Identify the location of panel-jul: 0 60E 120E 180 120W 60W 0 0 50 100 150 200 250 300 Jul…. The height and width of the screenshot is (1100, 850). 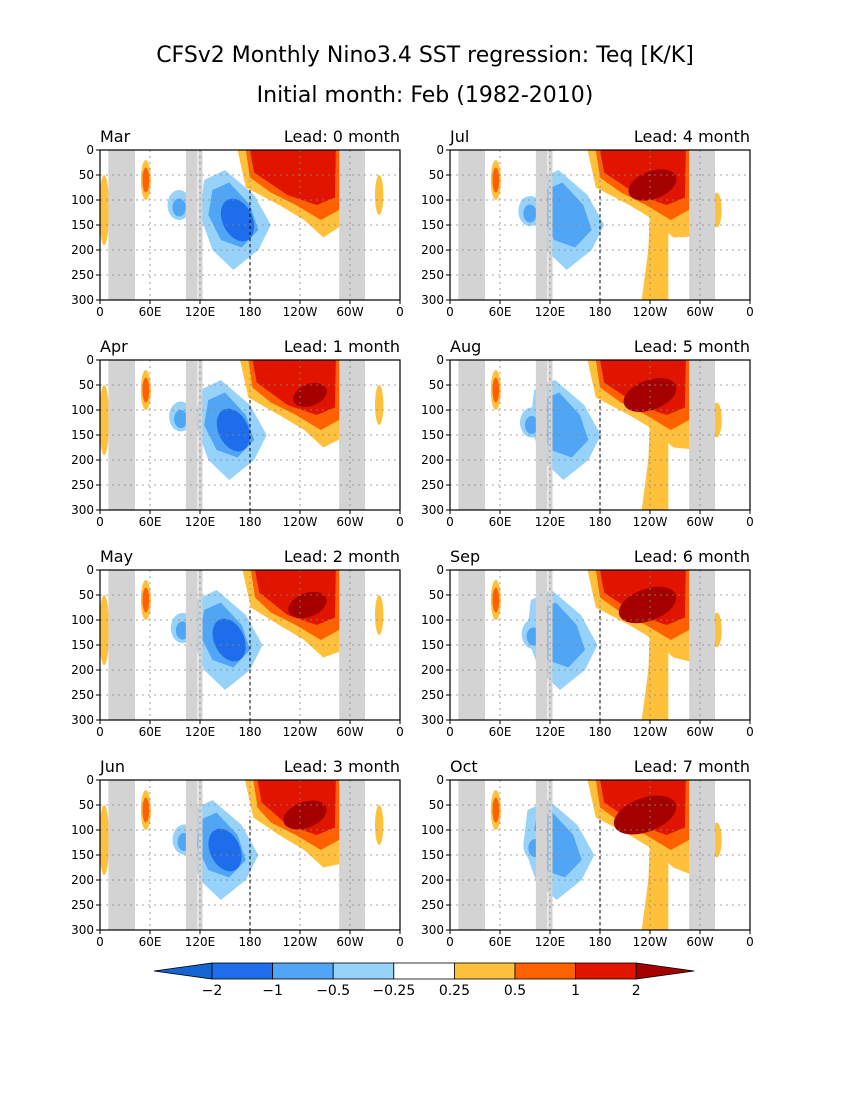
(587, 223).